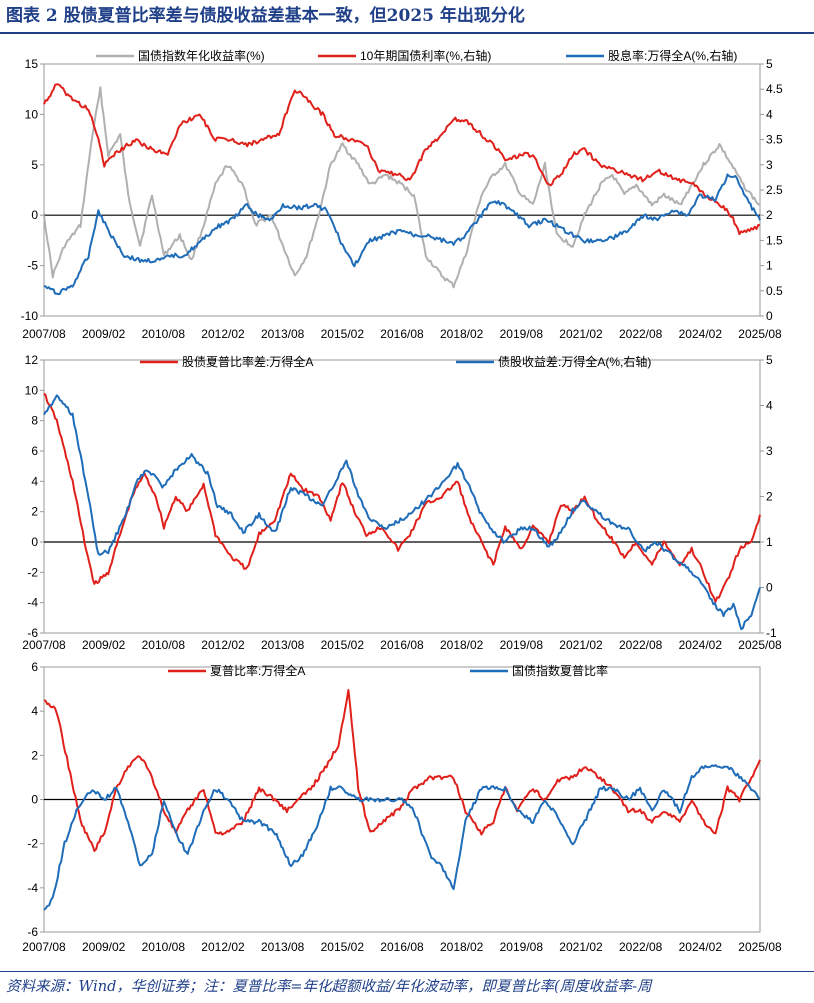 The height and width of the screenshot is (1003, 814). I want to click on right-tick-label: 1.5, so click(774, 240).